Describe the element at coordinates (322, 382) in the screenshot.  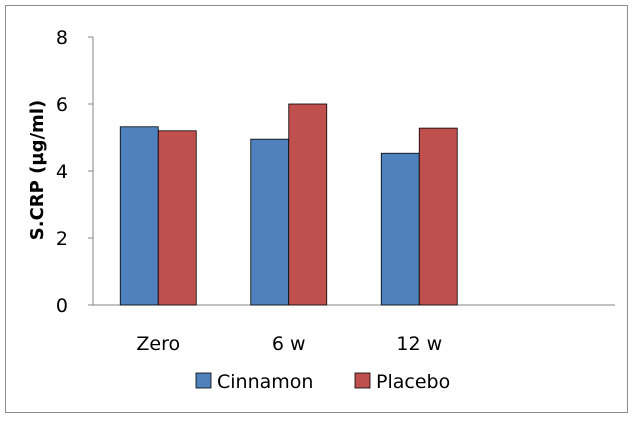
I see `legend: Cinnamon Placebo` at that location.